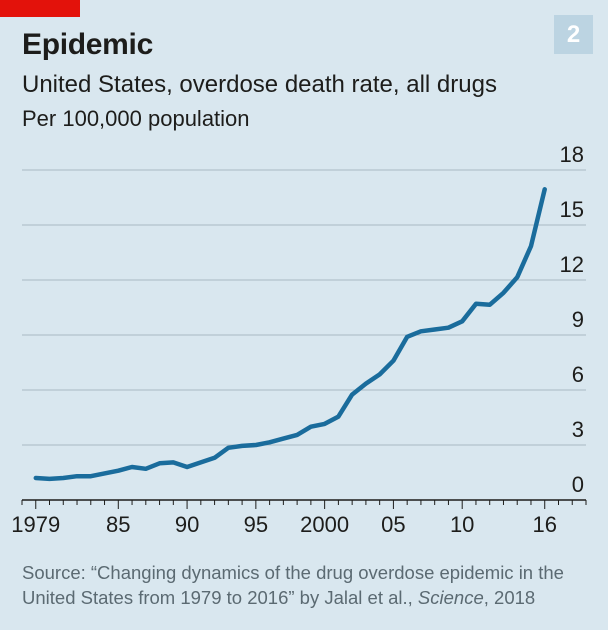 This screenshot has height=630, width=608. Describe the element at coordinates (35, 524) in the screenshot. I see `x-tick-label-1979: 1979` at that location.